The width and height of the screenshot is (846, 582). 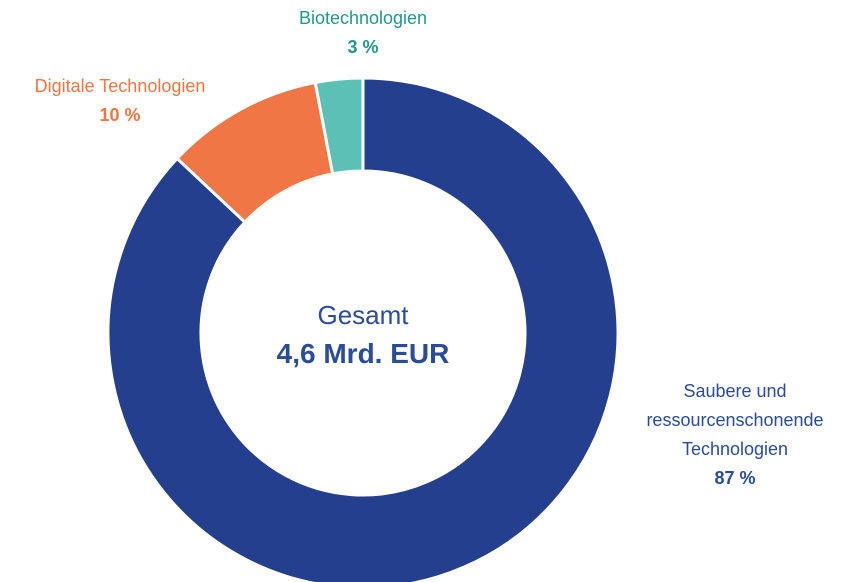 I want to click on donut-segment, so click(x=339, y=126).